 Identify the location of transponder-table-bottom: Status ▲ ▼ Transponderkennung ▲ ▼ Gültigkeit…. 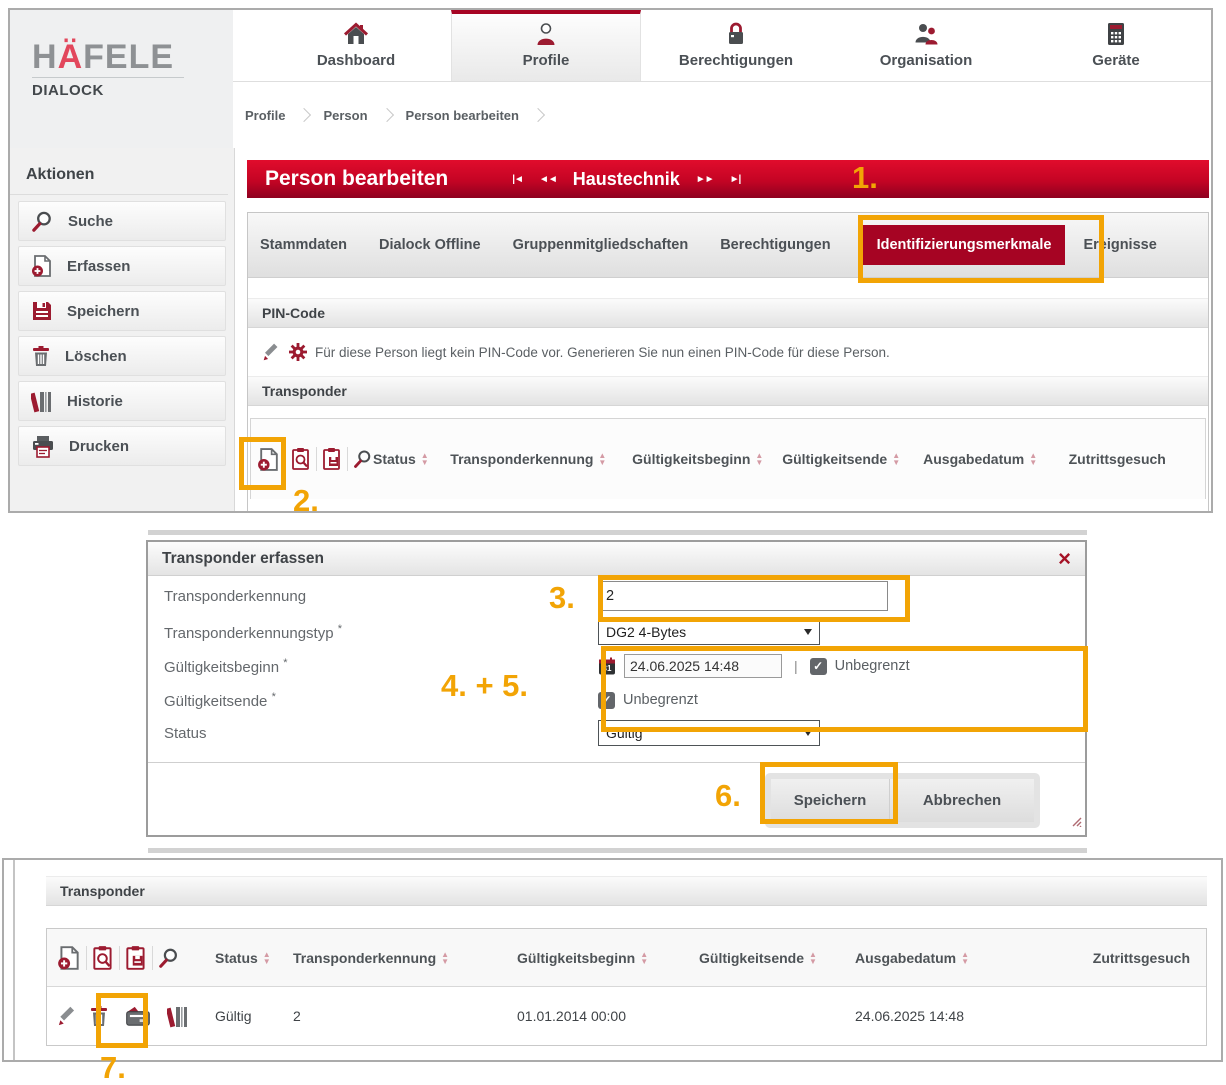
(626, 987).